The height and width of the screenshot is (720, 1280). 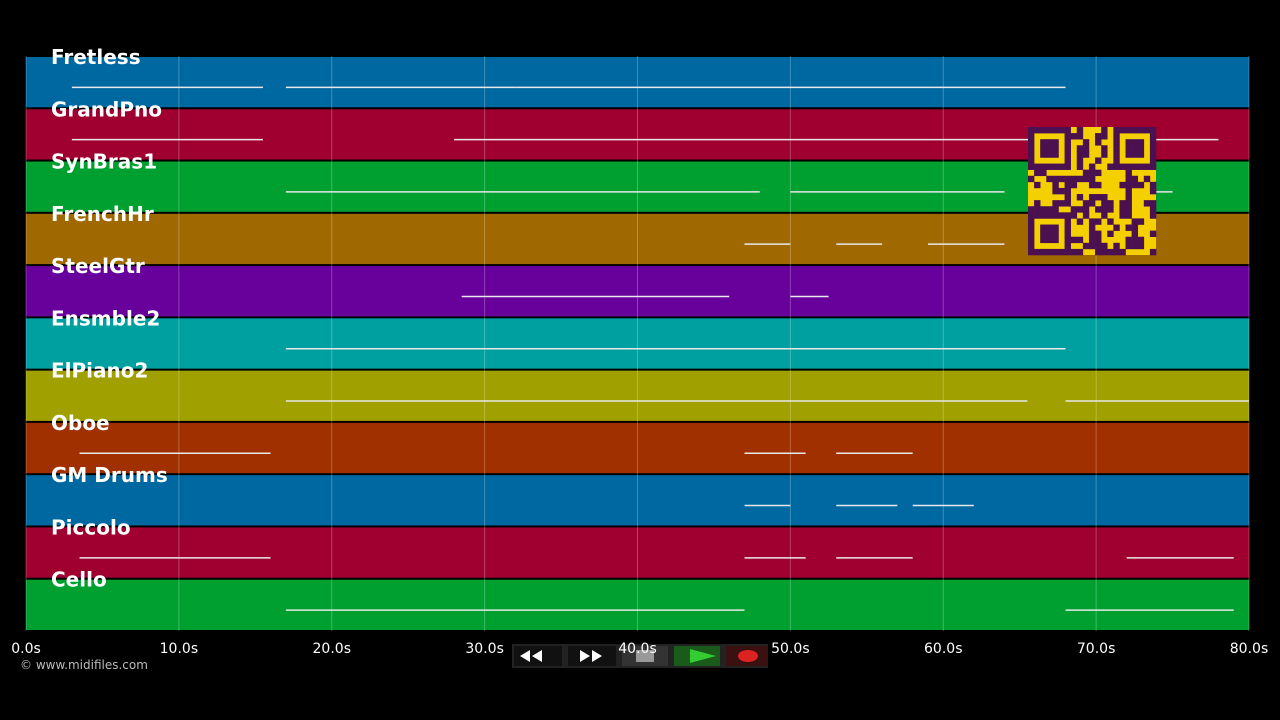 What do you see at coordinates (538, 656) in the screenshot?
I see `rewind-button` at bounding box center [538, 656].